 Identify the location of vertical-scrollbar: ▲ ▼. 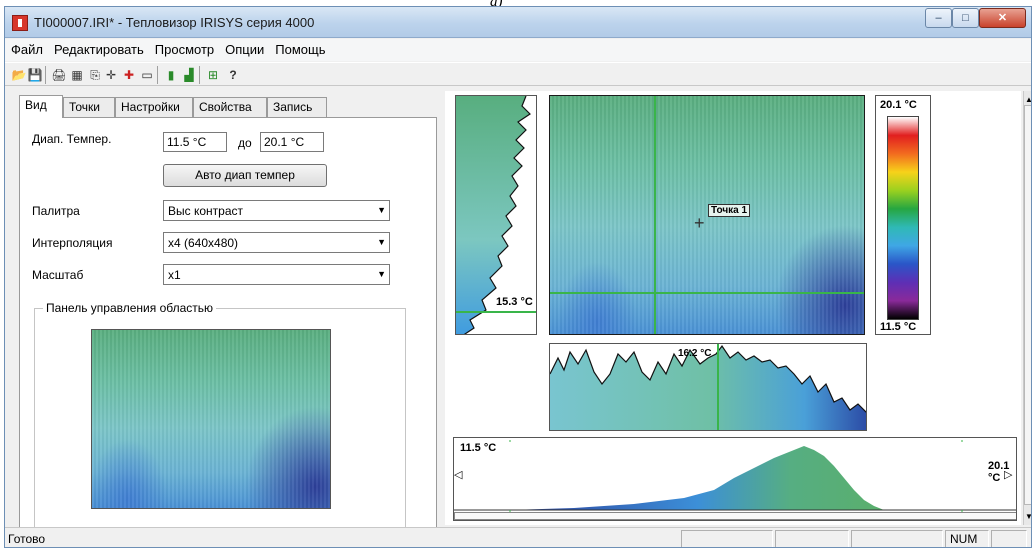
(1027, 308).